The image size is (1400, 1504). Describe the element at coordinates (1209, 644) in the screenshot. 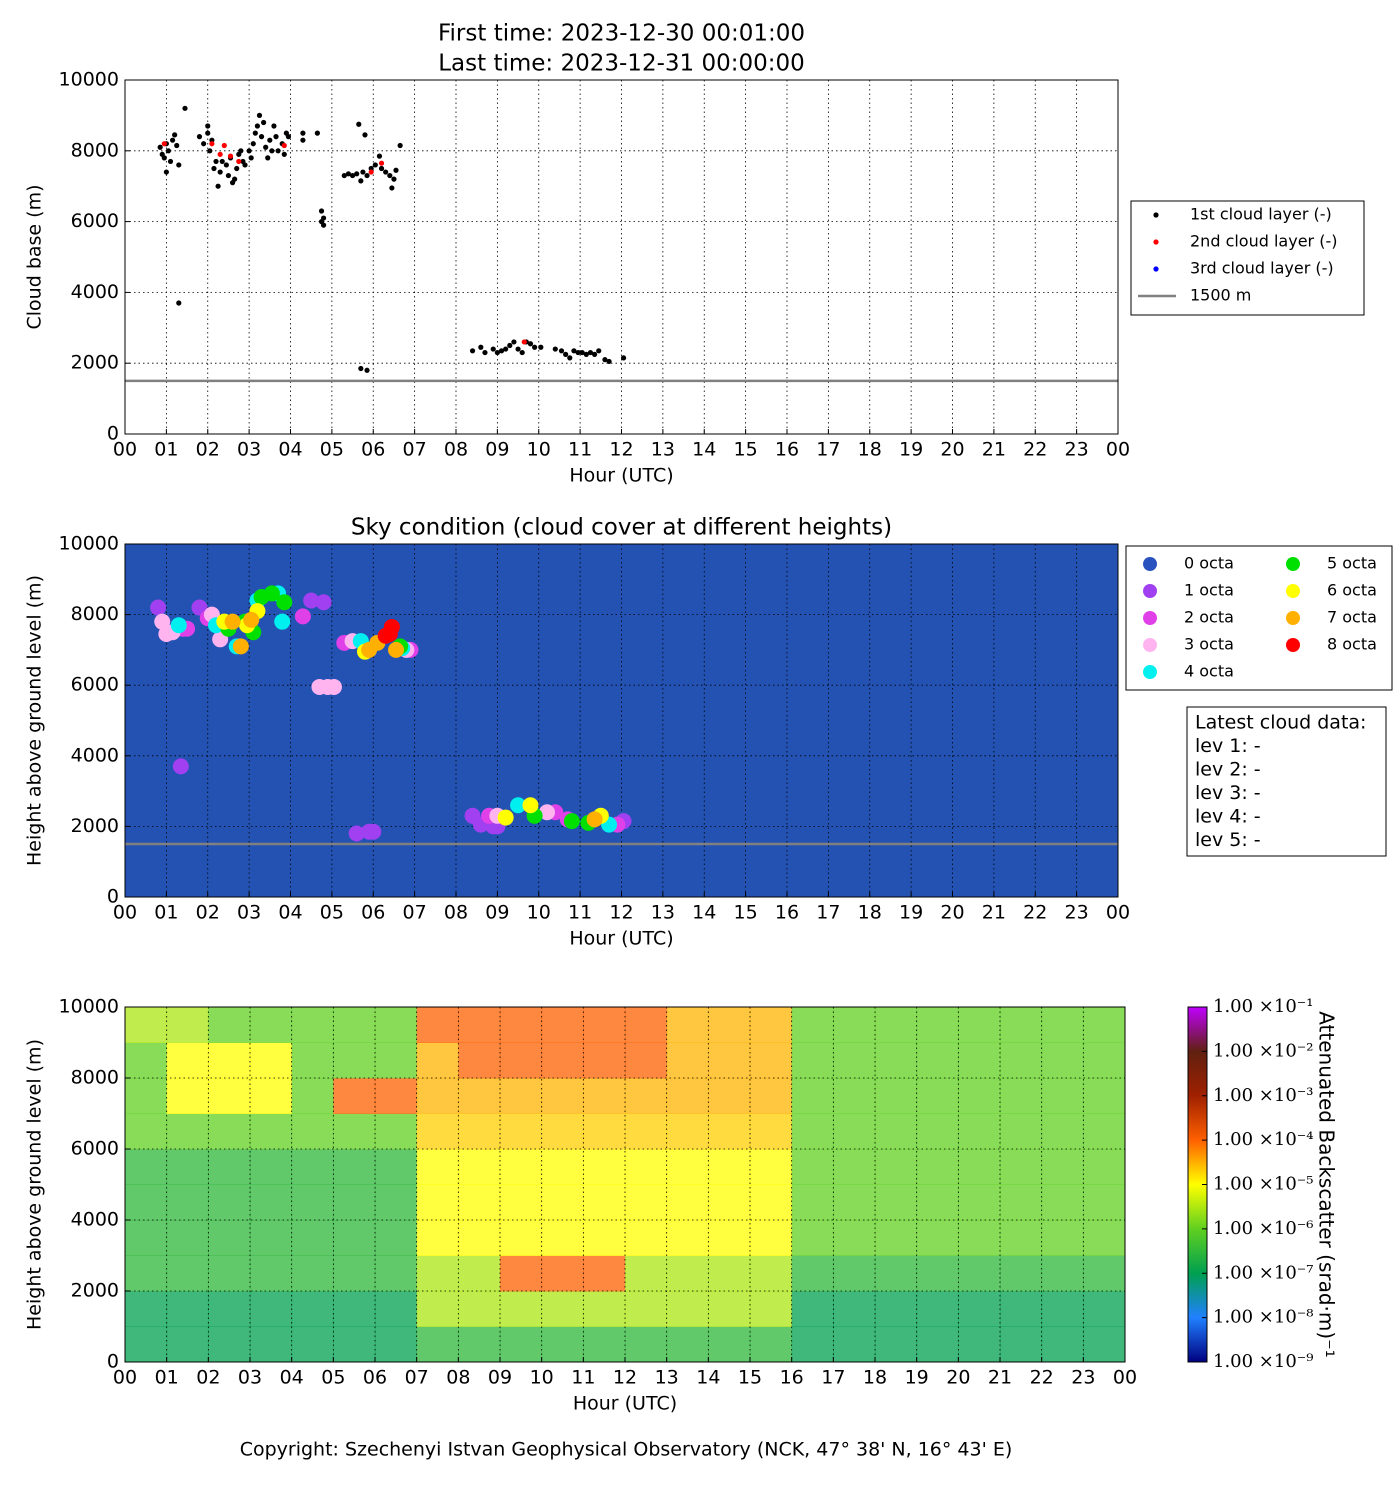

I see `legend-label: 3 octa` at that location.